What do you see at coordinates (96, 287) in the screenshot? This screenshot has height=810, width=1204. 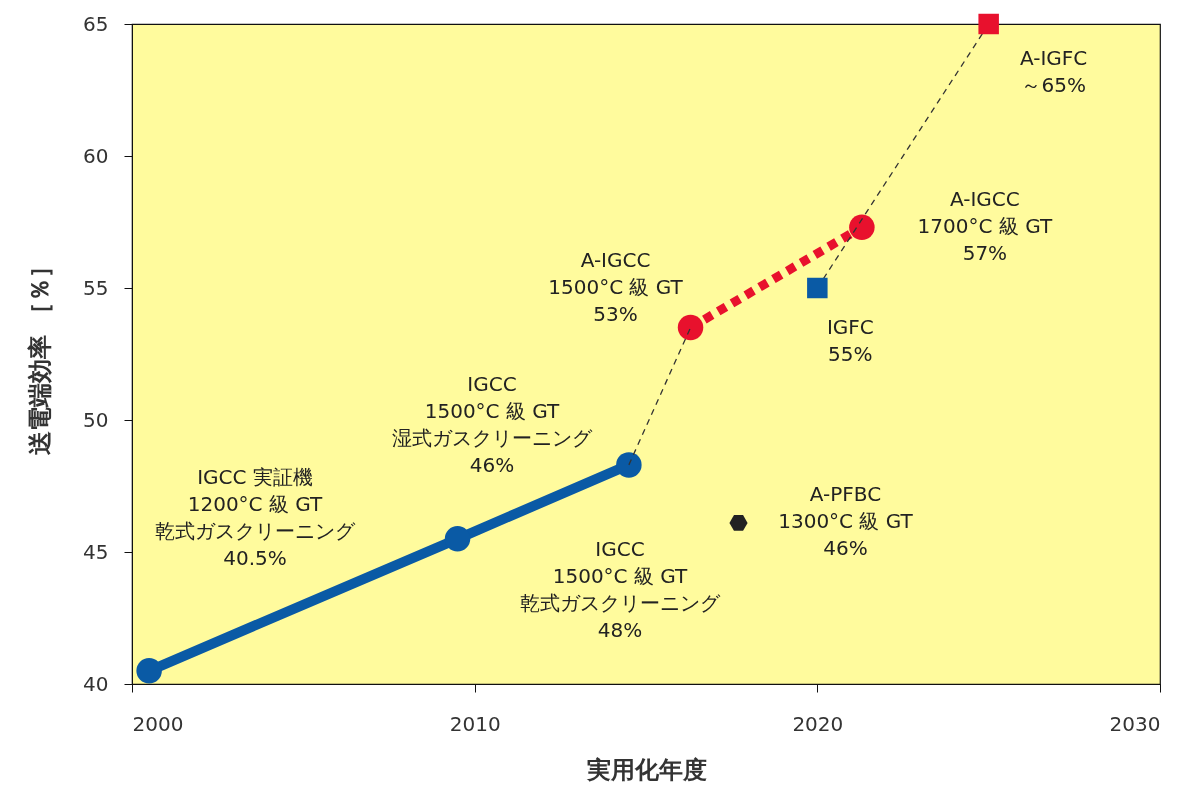 I see `y-tick-label: 55` at bounding box center [96, 287].